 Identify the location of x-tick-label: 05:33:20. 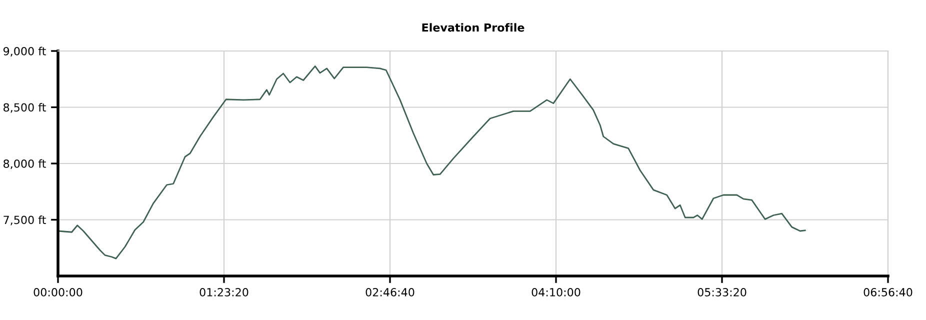
(722, 292).